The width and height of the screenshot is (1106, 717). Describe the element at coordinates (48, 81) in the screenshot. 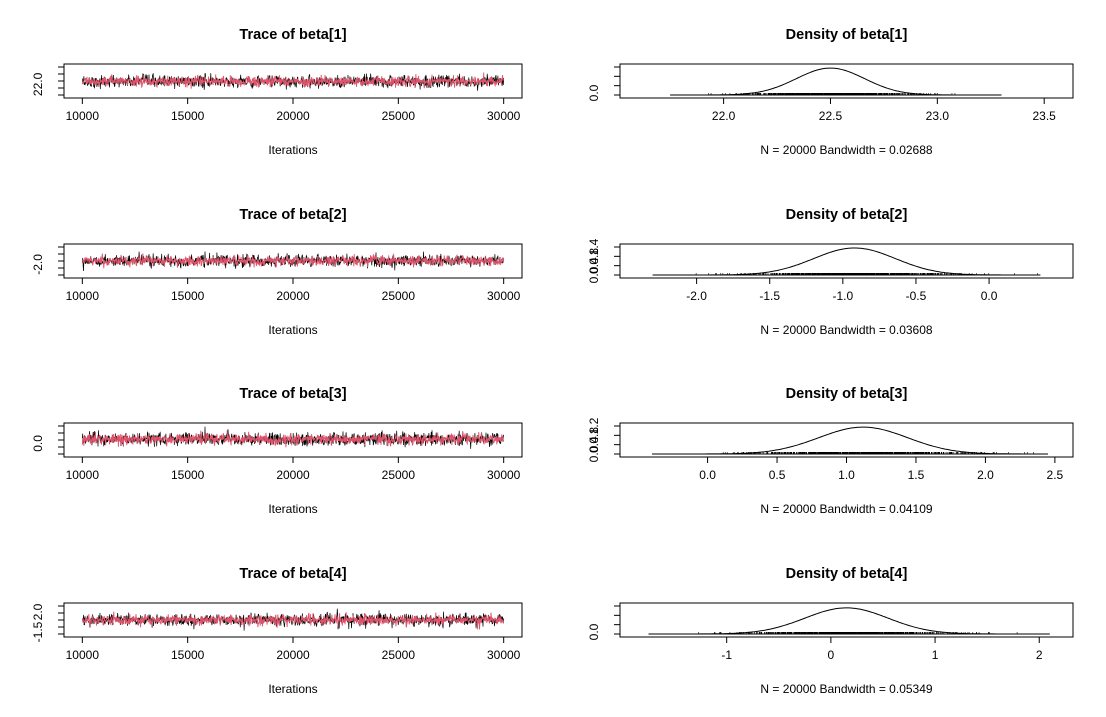

I see `y-axis: 22.0` at that location.